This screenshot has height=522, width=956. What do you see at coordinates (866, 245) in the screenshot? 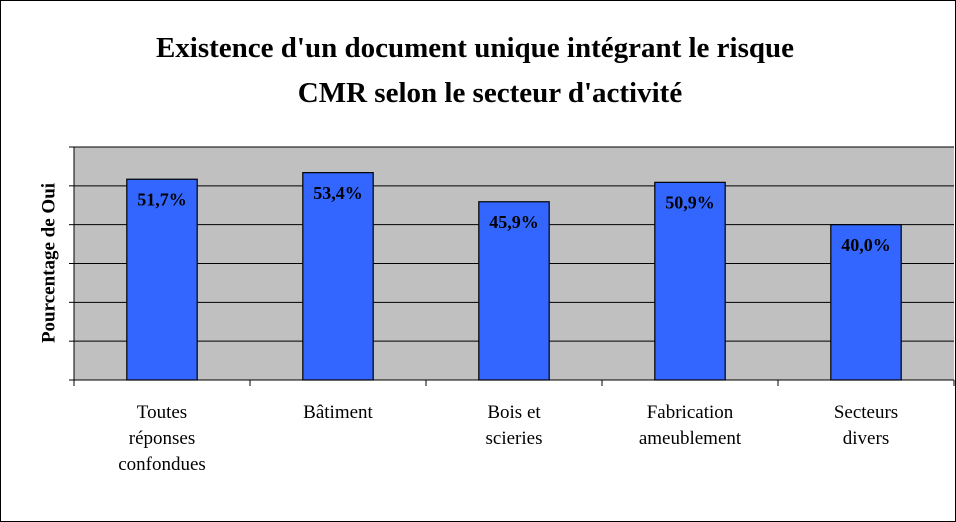
I see `value-label: 40,0%` at bounding box center [866, 245].